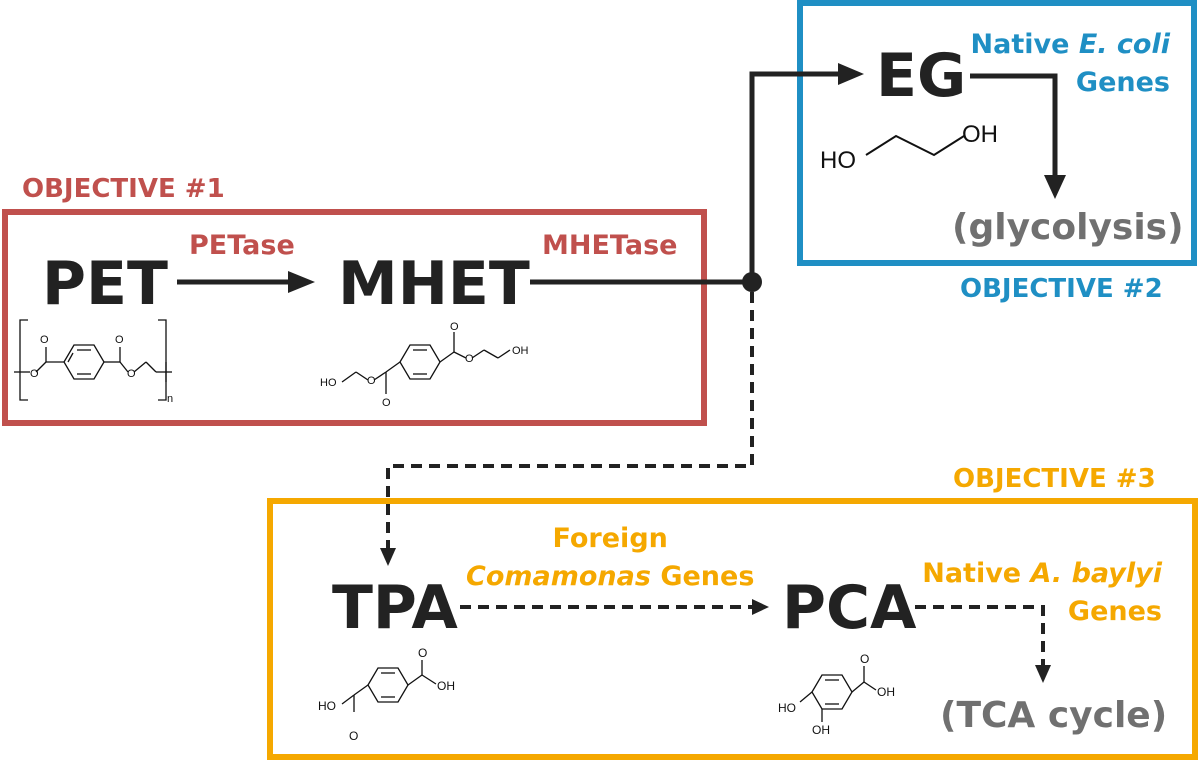  I want to click on pet-structure, so click(93, 360).